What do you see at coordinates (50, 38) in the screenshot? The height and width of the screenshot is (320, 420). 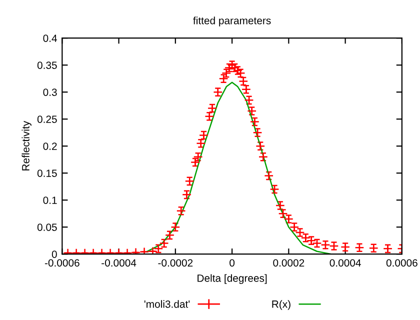 I see `y-tick-label: 0.4` at bounding box center [50, 38].